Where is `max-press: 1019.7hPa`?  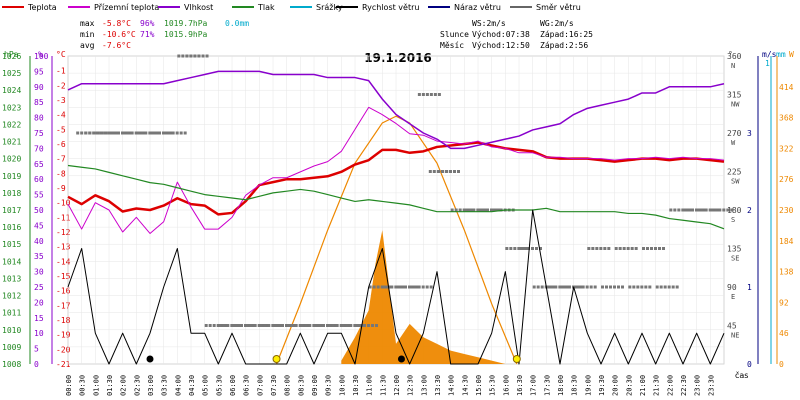 max-press: 1019.7hPa is located at coordinates (186, 23).